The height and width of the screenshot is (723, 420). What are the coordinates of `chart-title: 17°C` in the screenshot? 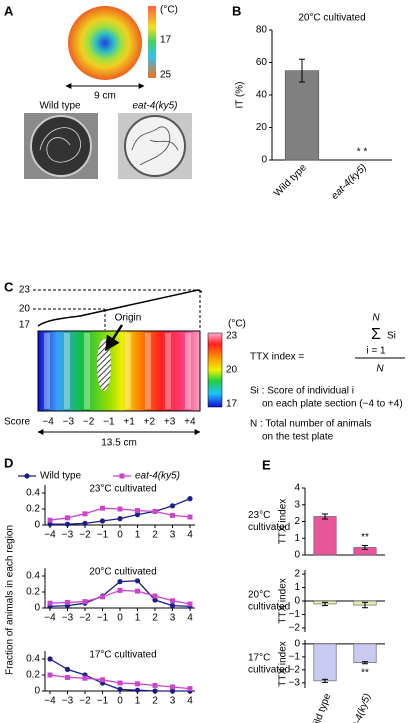 It's located at (259, 658).